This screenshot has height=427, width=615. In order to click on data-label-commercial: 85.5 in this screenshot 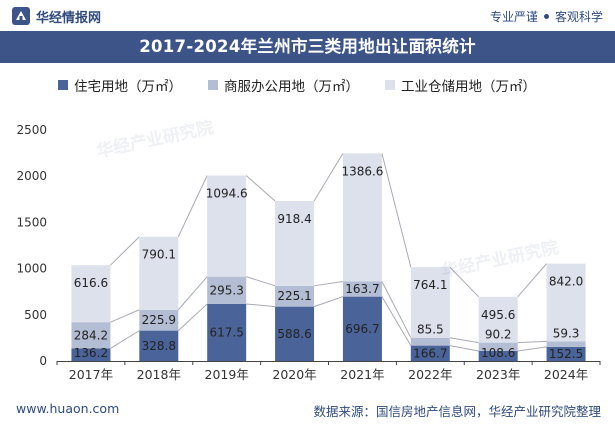, I will do `click(430, 330)`.